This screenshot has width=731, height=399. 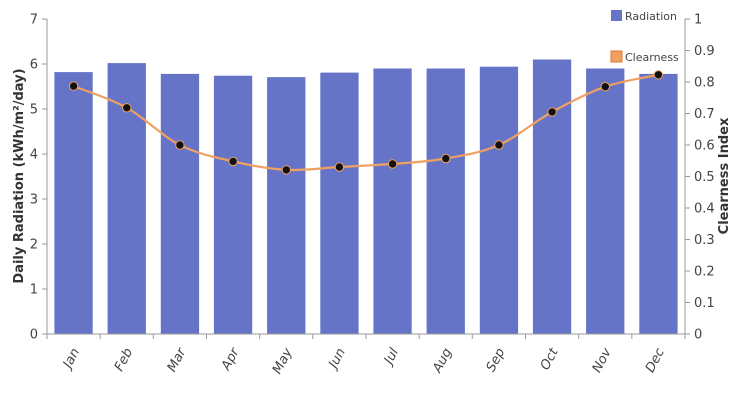 What do you see at coordinates (19, 175) in the screenshot?
I see `y-axis-title: Daily Radiation (kWh/m²/day)` at bounding box center [19, 175].